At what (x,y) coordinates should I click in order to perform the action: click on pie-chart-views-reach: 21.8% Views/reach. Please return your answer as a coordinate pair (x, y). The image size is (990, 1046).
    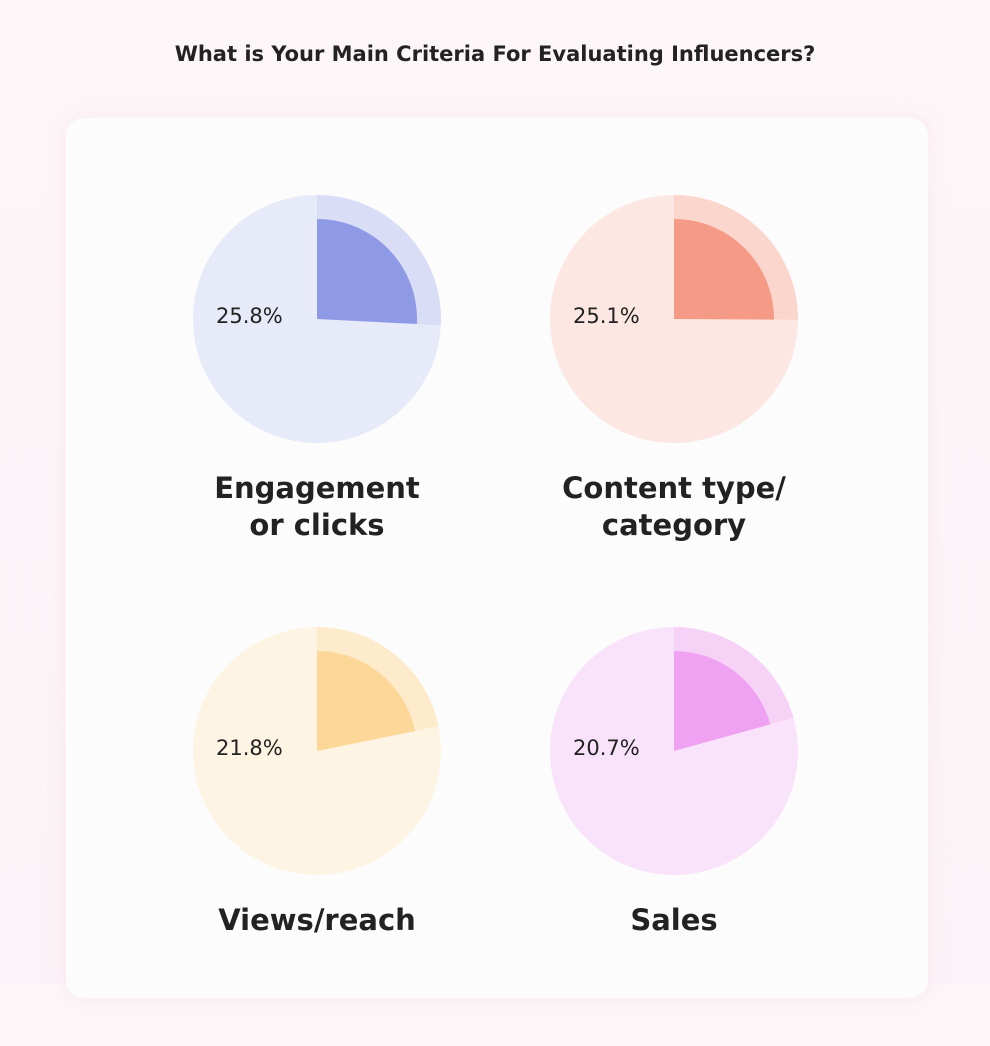
    Looking at the image, I should click on (342, 836).